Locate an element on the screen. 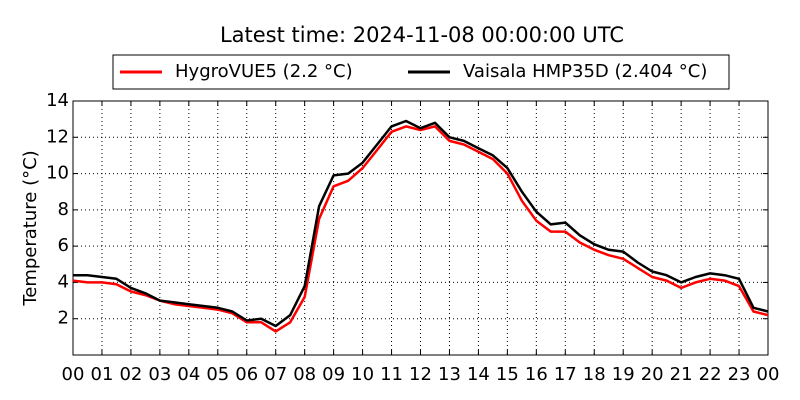 This screenshot has height=400, width=800. x-tick-label: 02 is located at coordinates (130, 374).